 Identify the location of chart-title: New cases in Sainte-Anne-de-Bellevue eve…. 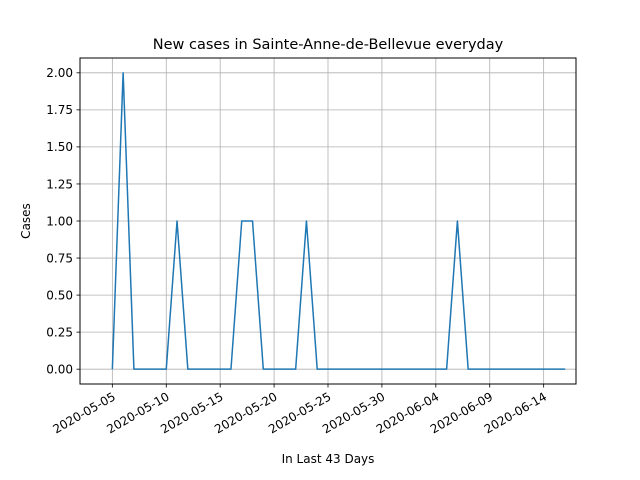
(328, 45).